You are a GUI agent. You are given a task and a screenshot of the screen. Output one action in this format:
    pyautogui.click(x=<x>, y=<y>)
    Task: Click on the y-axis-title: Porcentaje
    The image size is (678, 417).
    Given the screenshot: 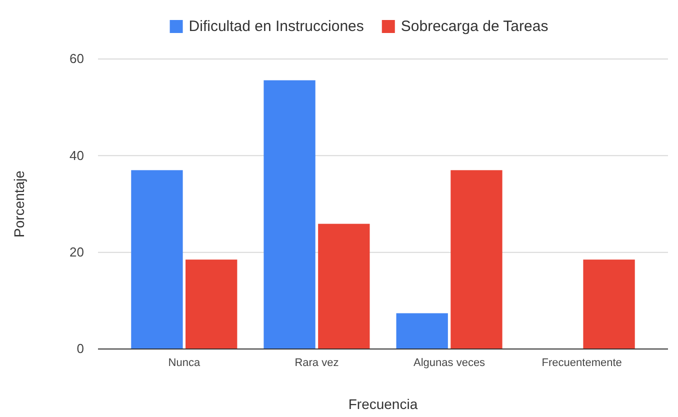 What is the action you would take?
    pyautogui.click(x=19, y=204)
    